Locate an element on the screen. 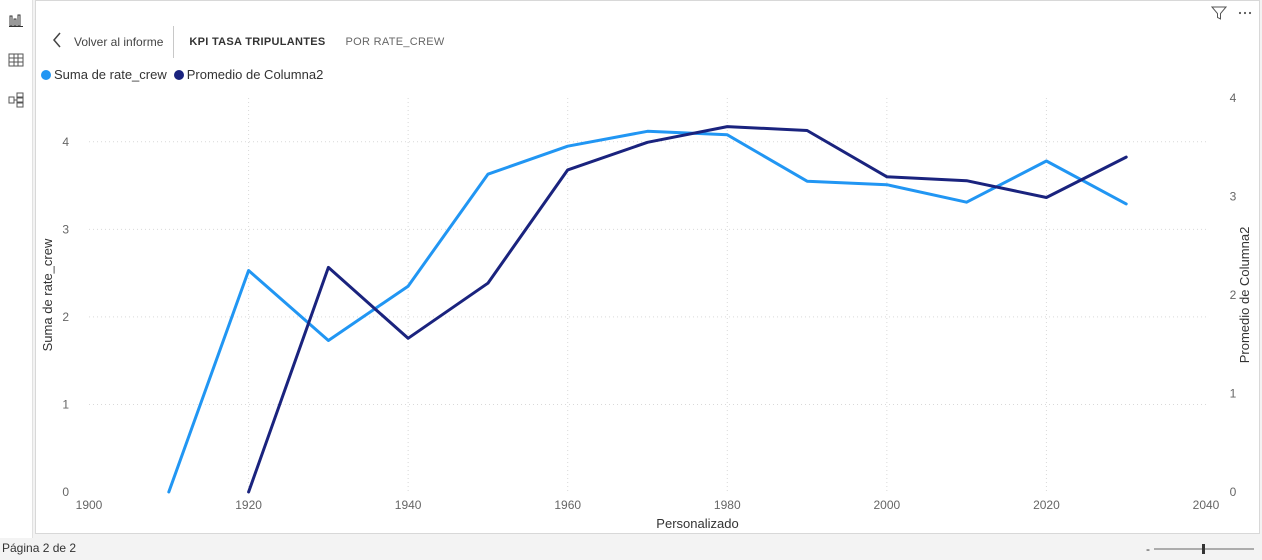 Image resolution: width=1262 pixels, height=560 pixels. y-left-tick-label: 3 is located at coordinates (65, 229).